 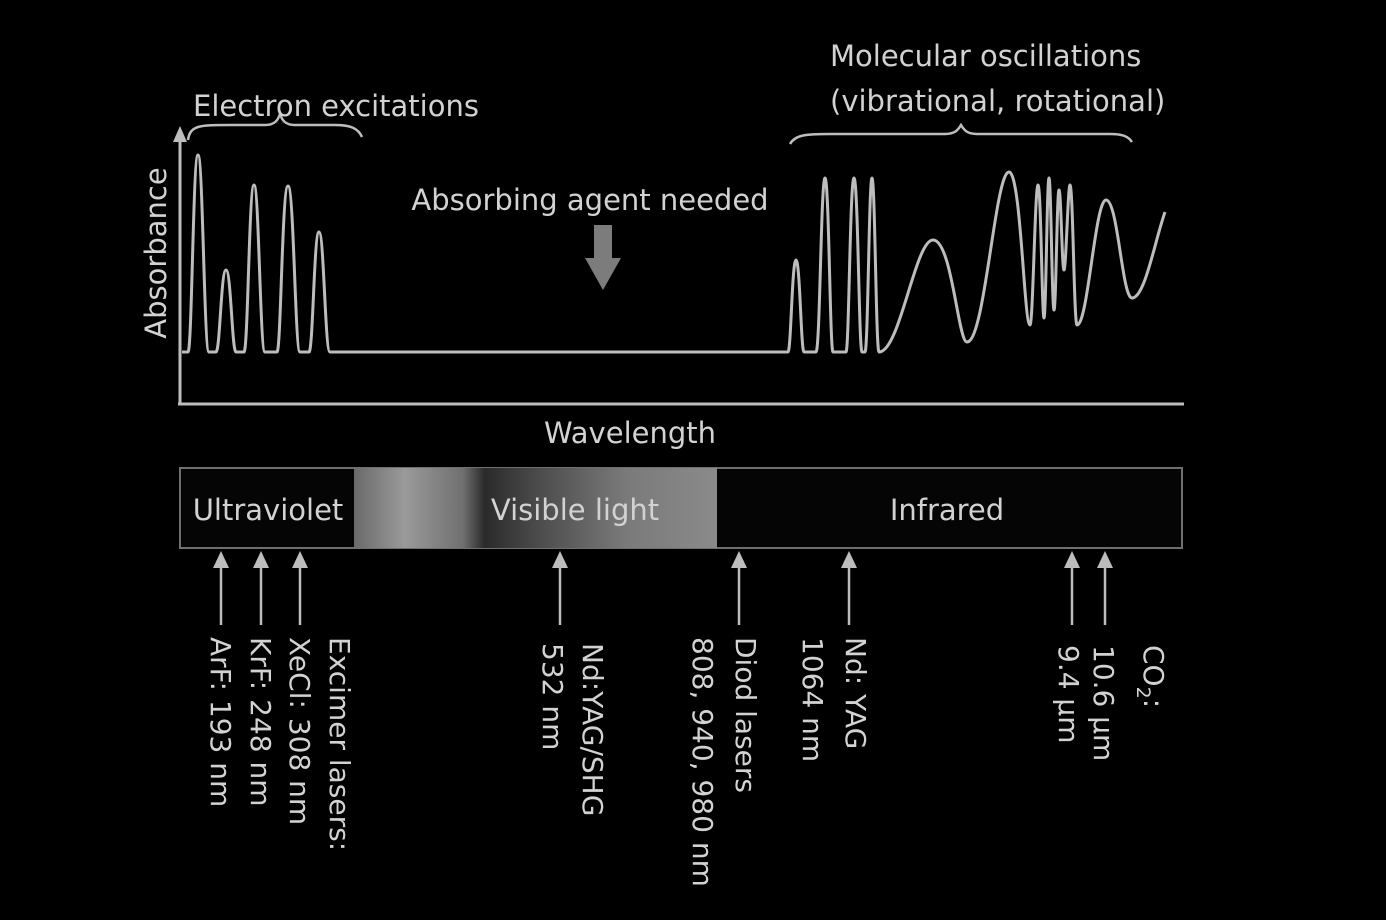 I want to click on y-axis-arrow-icon, so click(x=180, y=134).